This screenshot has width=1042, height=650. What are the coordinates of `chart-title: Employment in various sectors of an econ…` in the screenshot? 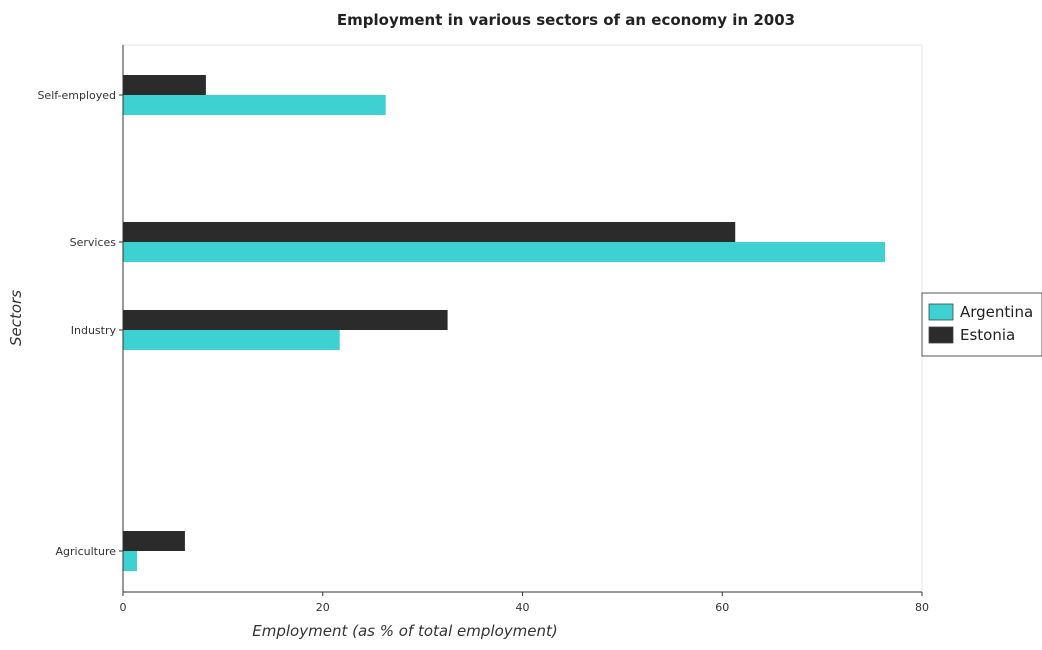 It's located at (566, 20).